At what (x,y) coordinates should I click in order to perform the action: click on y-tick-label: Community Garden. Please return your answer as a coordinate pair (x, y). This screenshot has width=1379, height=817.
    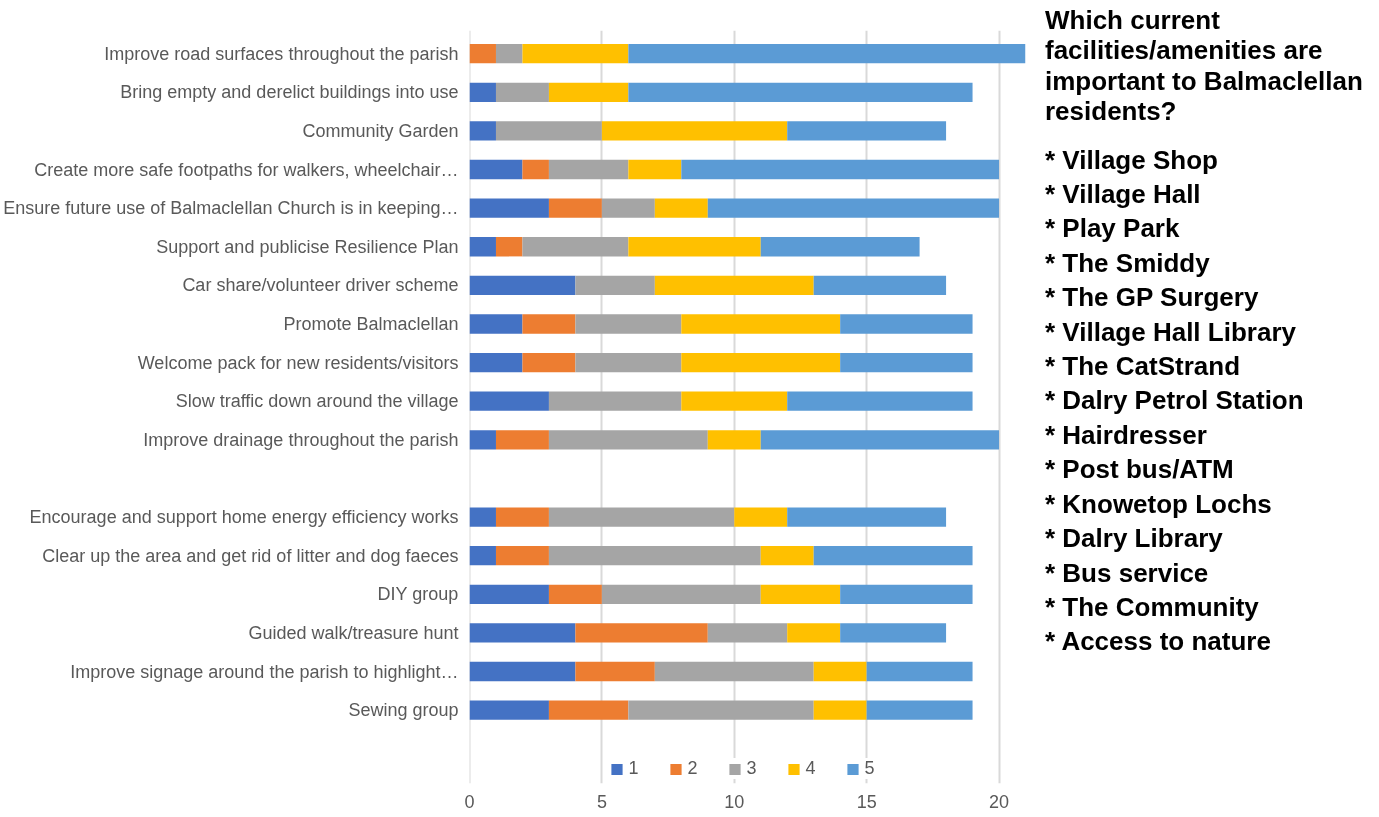
    Looking at the image, I should click on (380, 130).